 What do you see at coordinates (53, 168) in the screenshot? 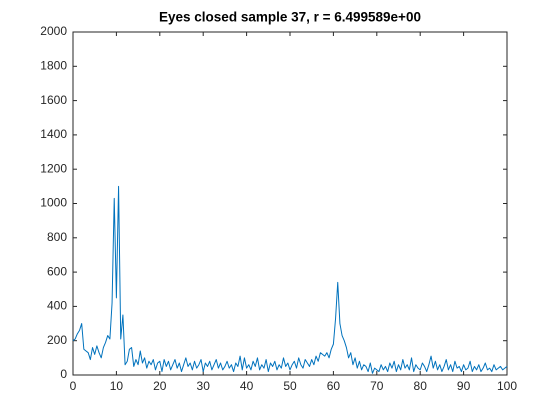
I see `y-tick-label: 1200` at bounding box center [53, 168].